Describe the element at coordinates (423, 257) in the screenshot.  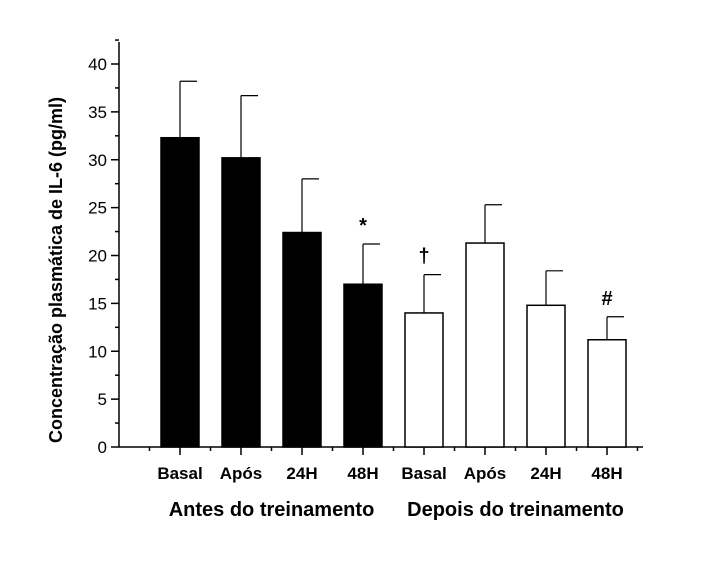
I see `significance-marker: †` at that location.